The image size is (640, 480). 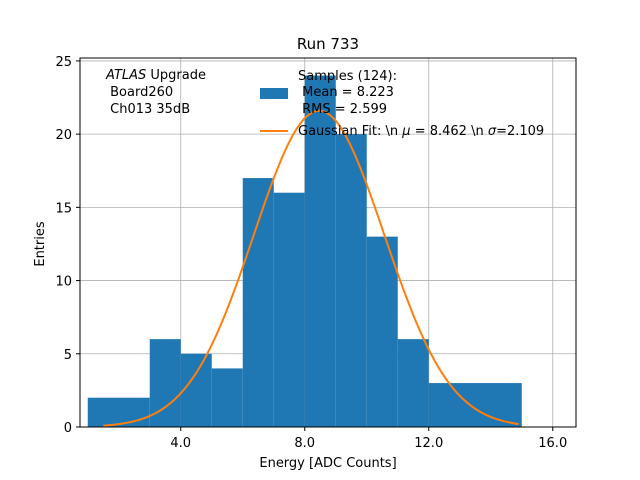 I want to click on x-tick-label-0: 4.0, so click(x=180, y=443).